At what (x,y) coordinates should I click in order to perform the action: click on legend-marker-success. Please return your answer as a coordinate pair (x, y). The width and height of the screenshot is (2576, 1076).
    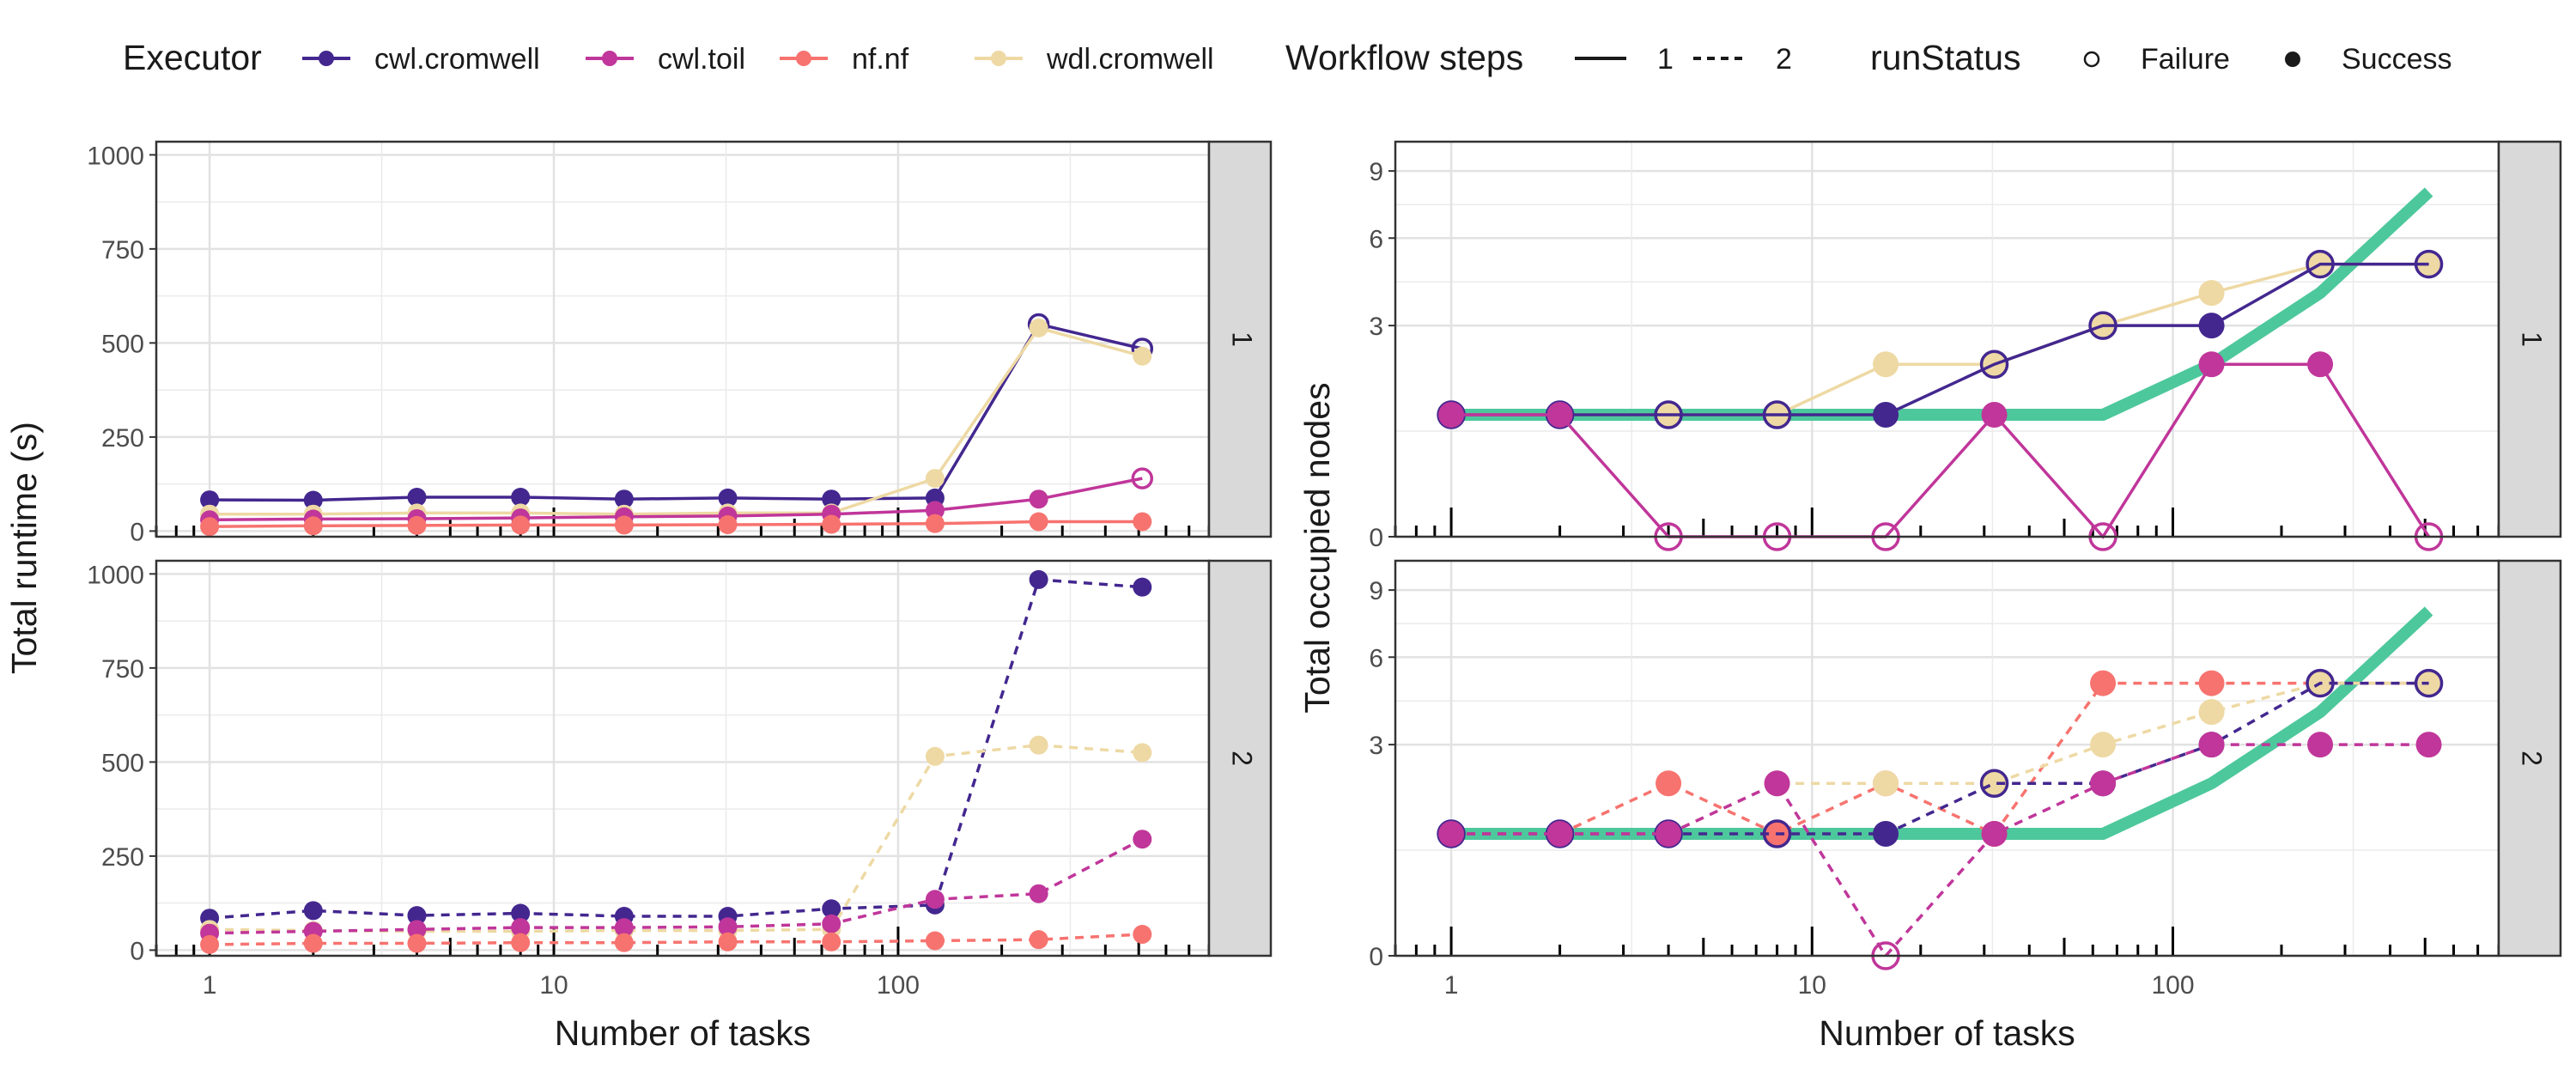
    Looking at the image, I should click on (2292, 59).